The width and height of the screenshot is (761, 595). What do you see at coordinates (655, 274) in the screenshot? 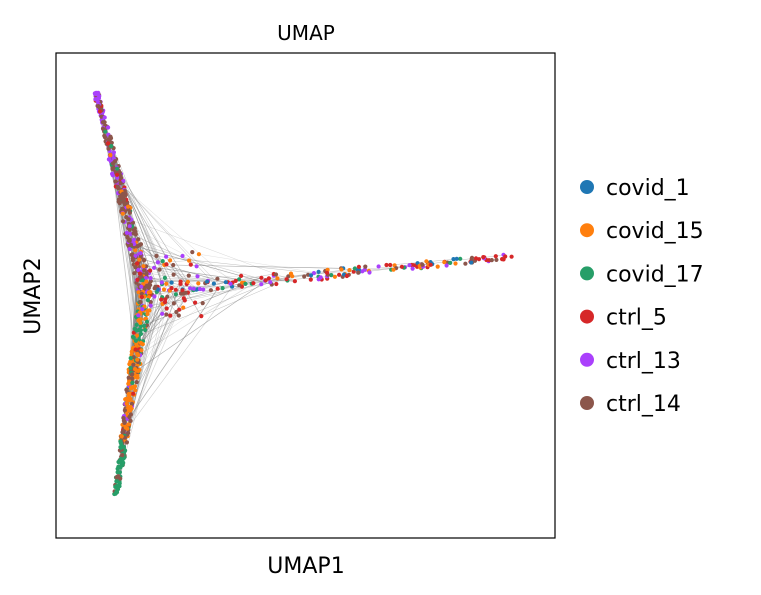
I see `legend-label-covid_17: covid_17` at bounding box center [655, 274].